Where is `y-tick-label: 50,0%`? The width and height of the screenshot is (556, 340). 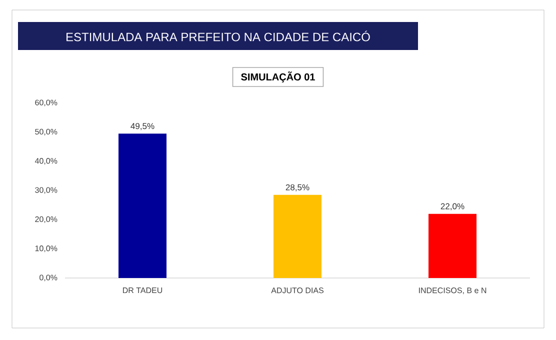 y-tick-label: 50,0% is located at coordinates (46, 132).